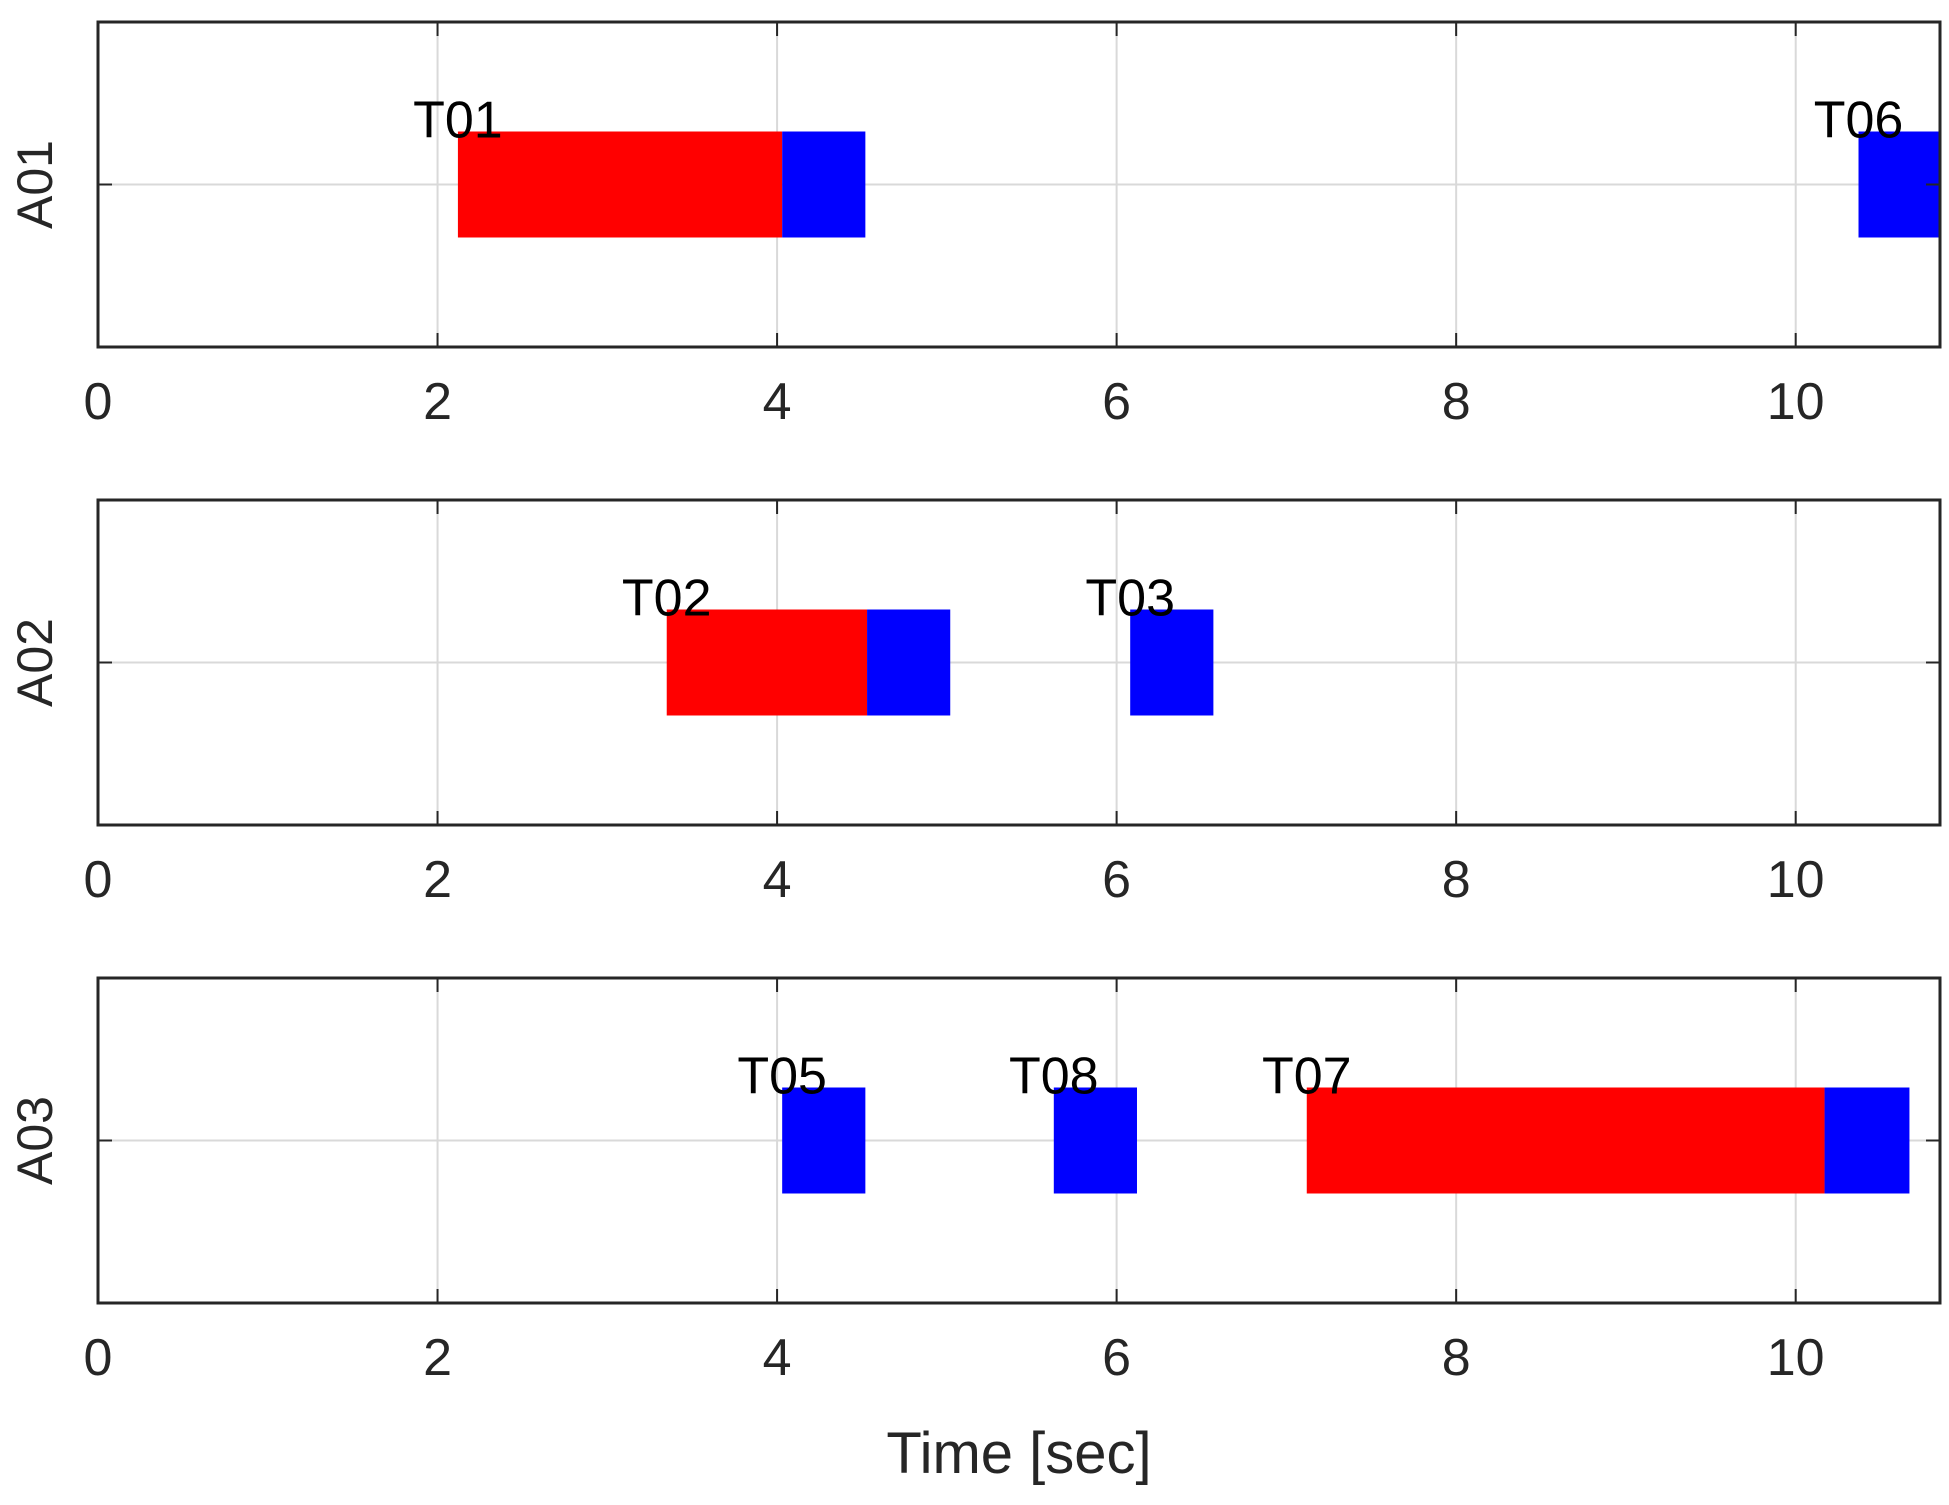 The height and width of the screenshot is (1505, 1949). I want to click on task-label: T07, so click(1307, 1077).